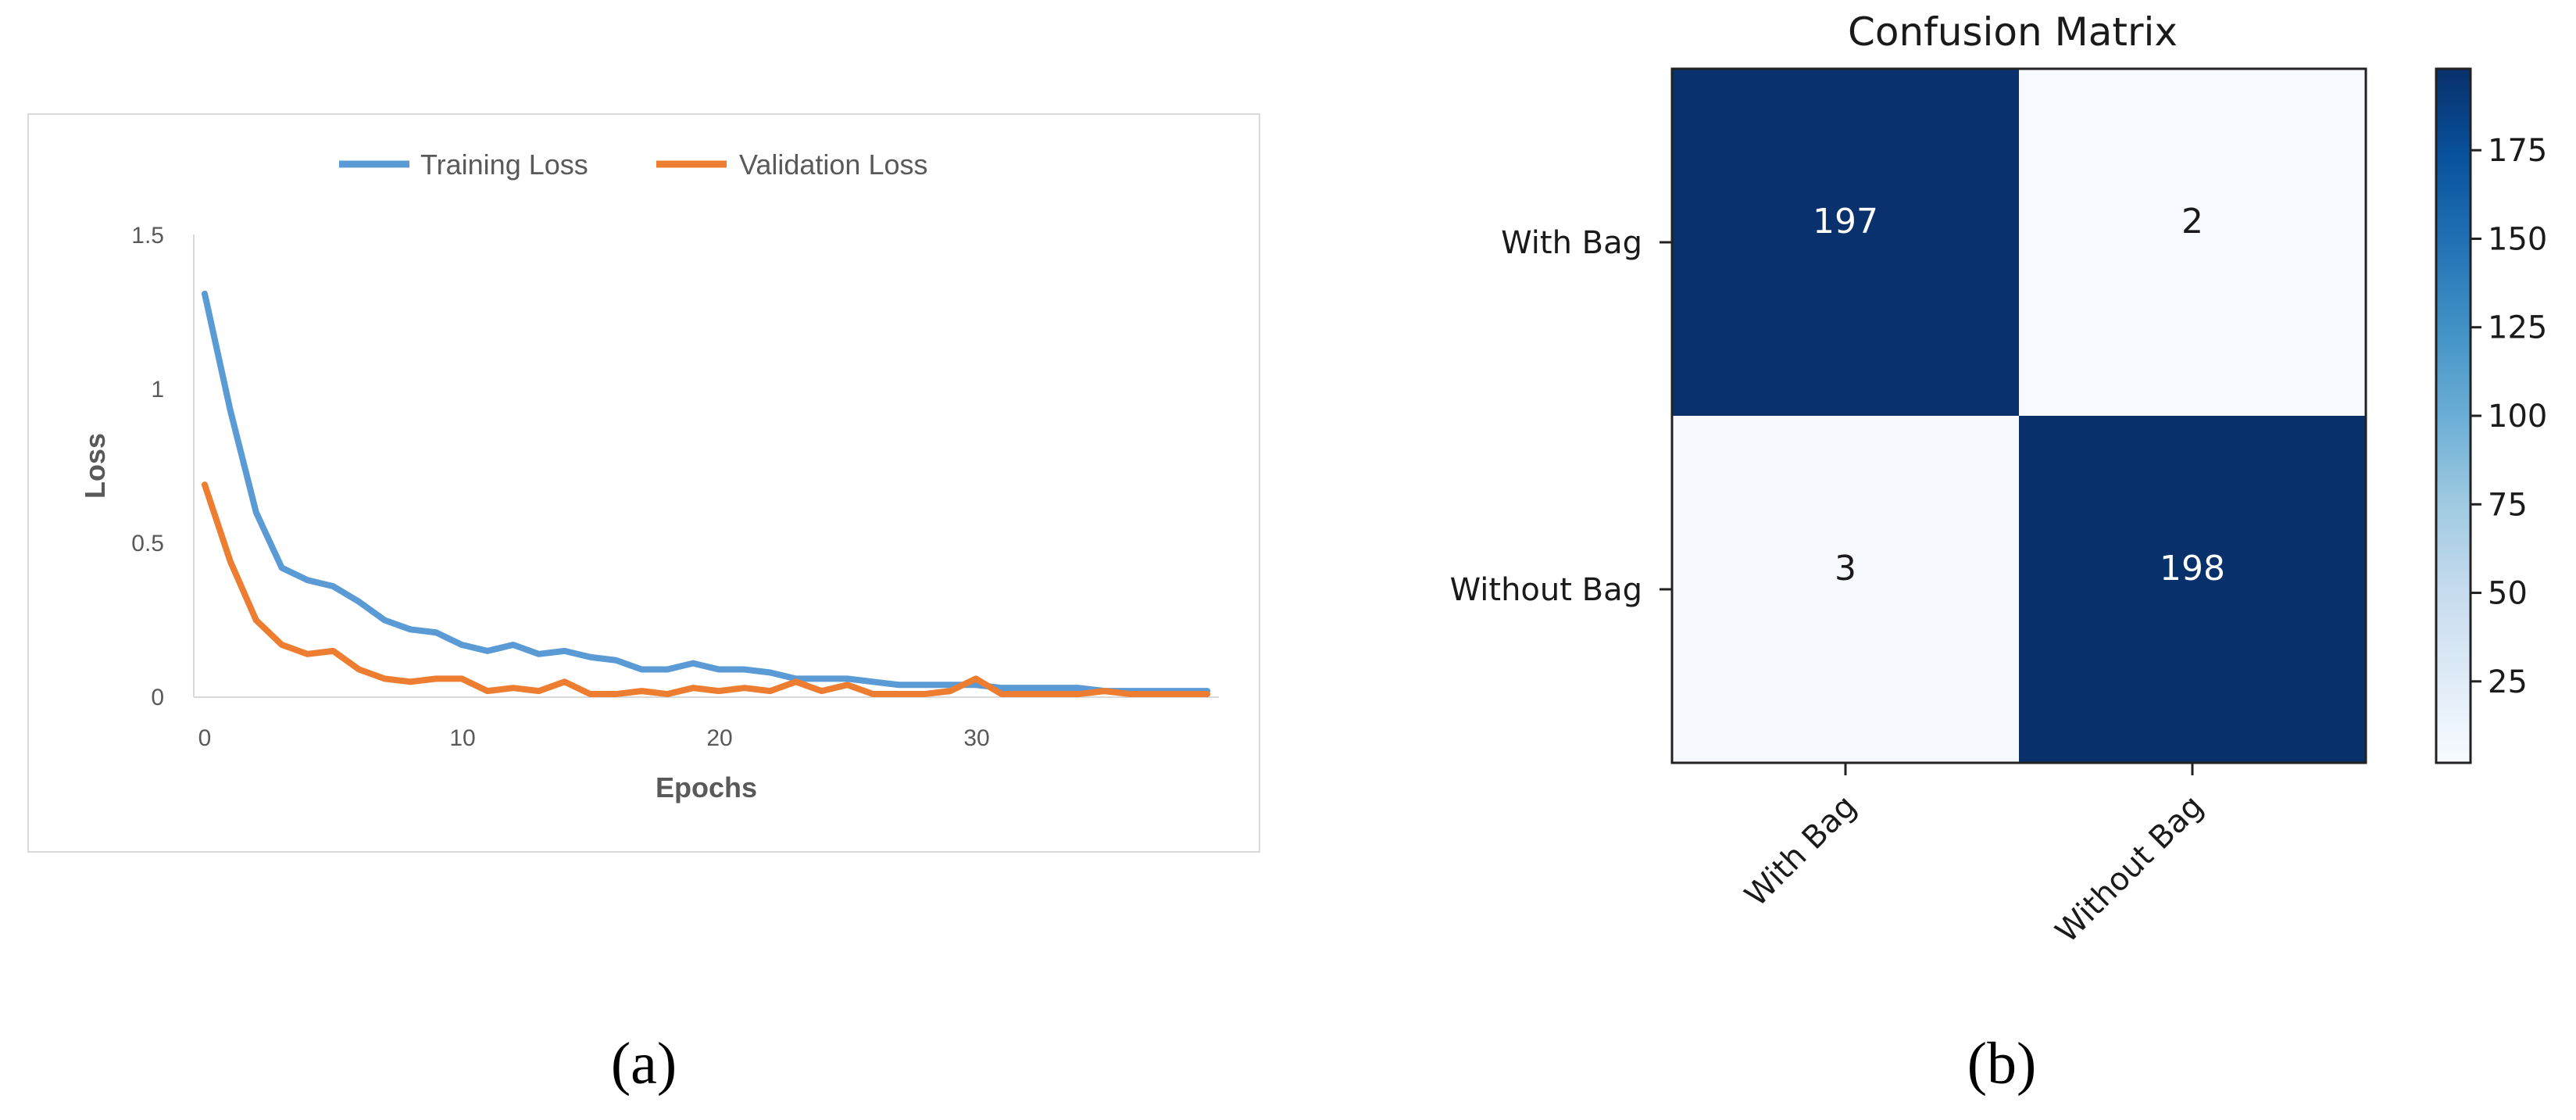 This screenshot has width=2576, height=1120. Describe the element at coordinates (1845, 569) in the screenshot. I see `matrix-cell-value: 3` at that location.